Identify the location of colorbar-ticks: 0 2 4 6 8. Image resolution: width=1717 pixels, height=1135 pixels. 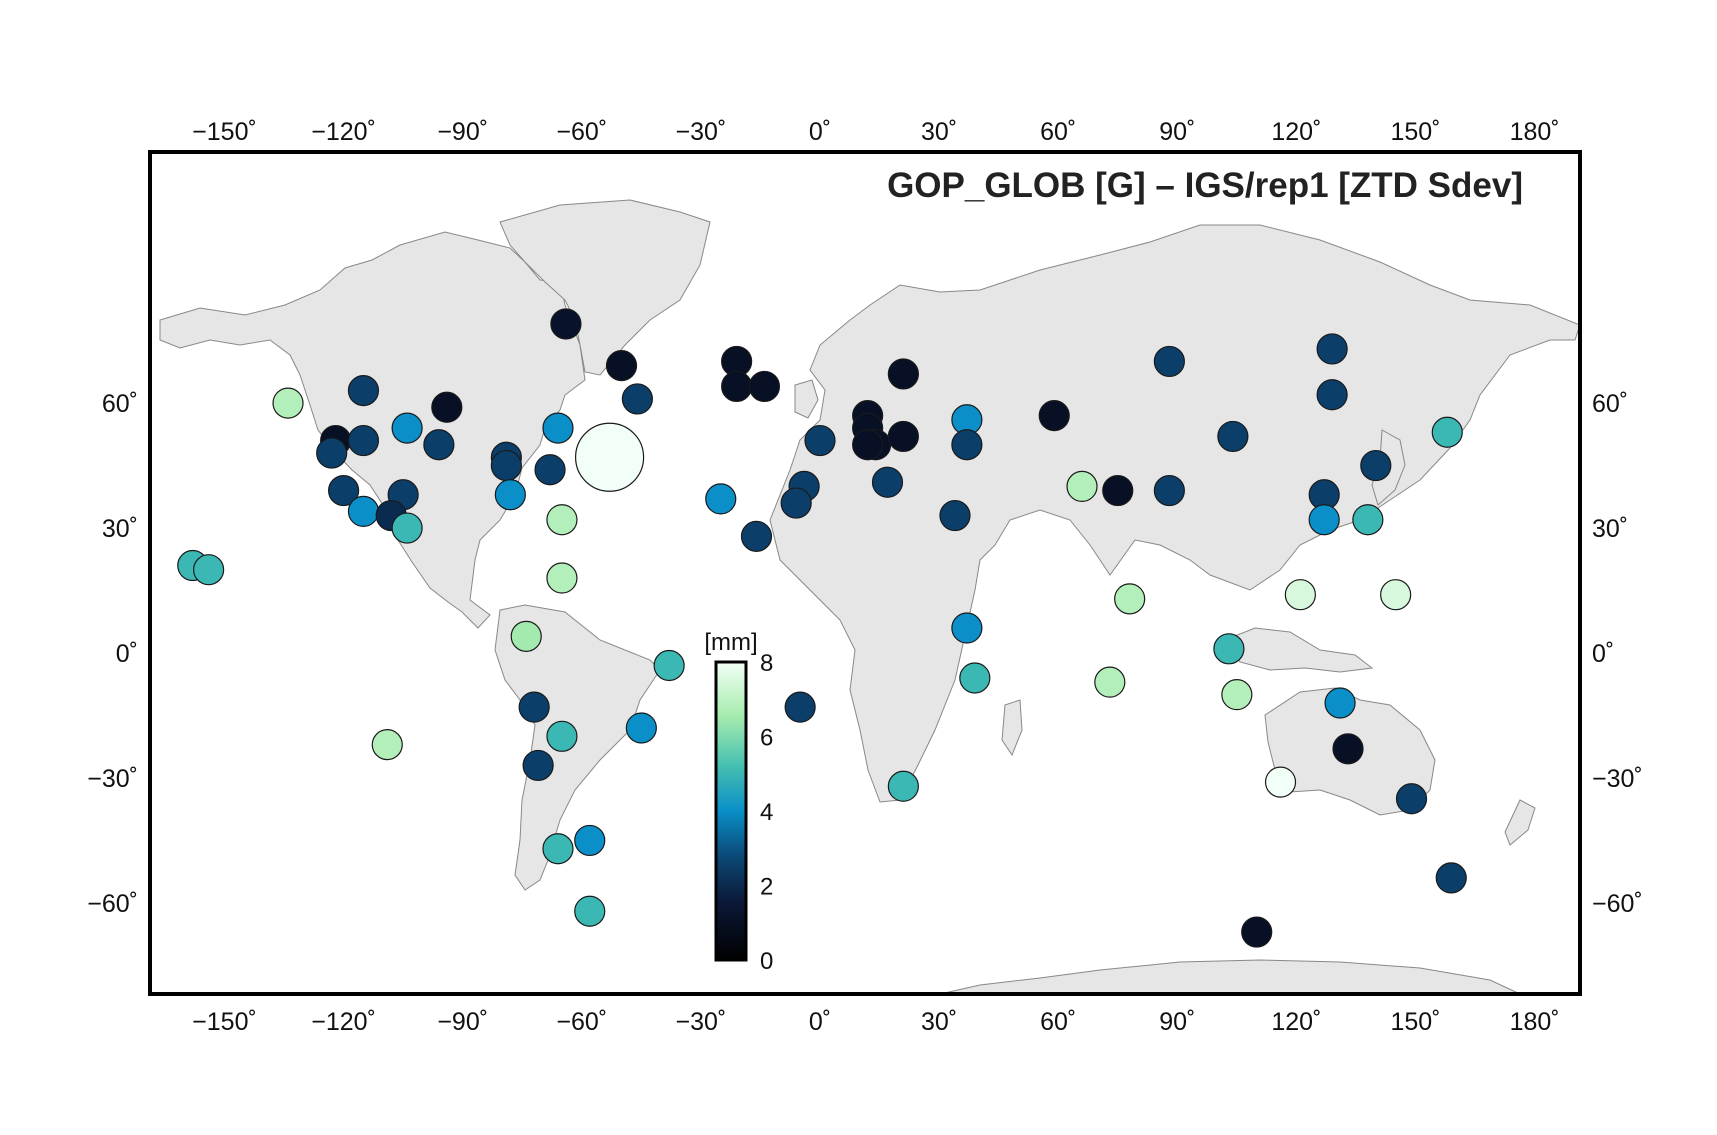
(766, 812).